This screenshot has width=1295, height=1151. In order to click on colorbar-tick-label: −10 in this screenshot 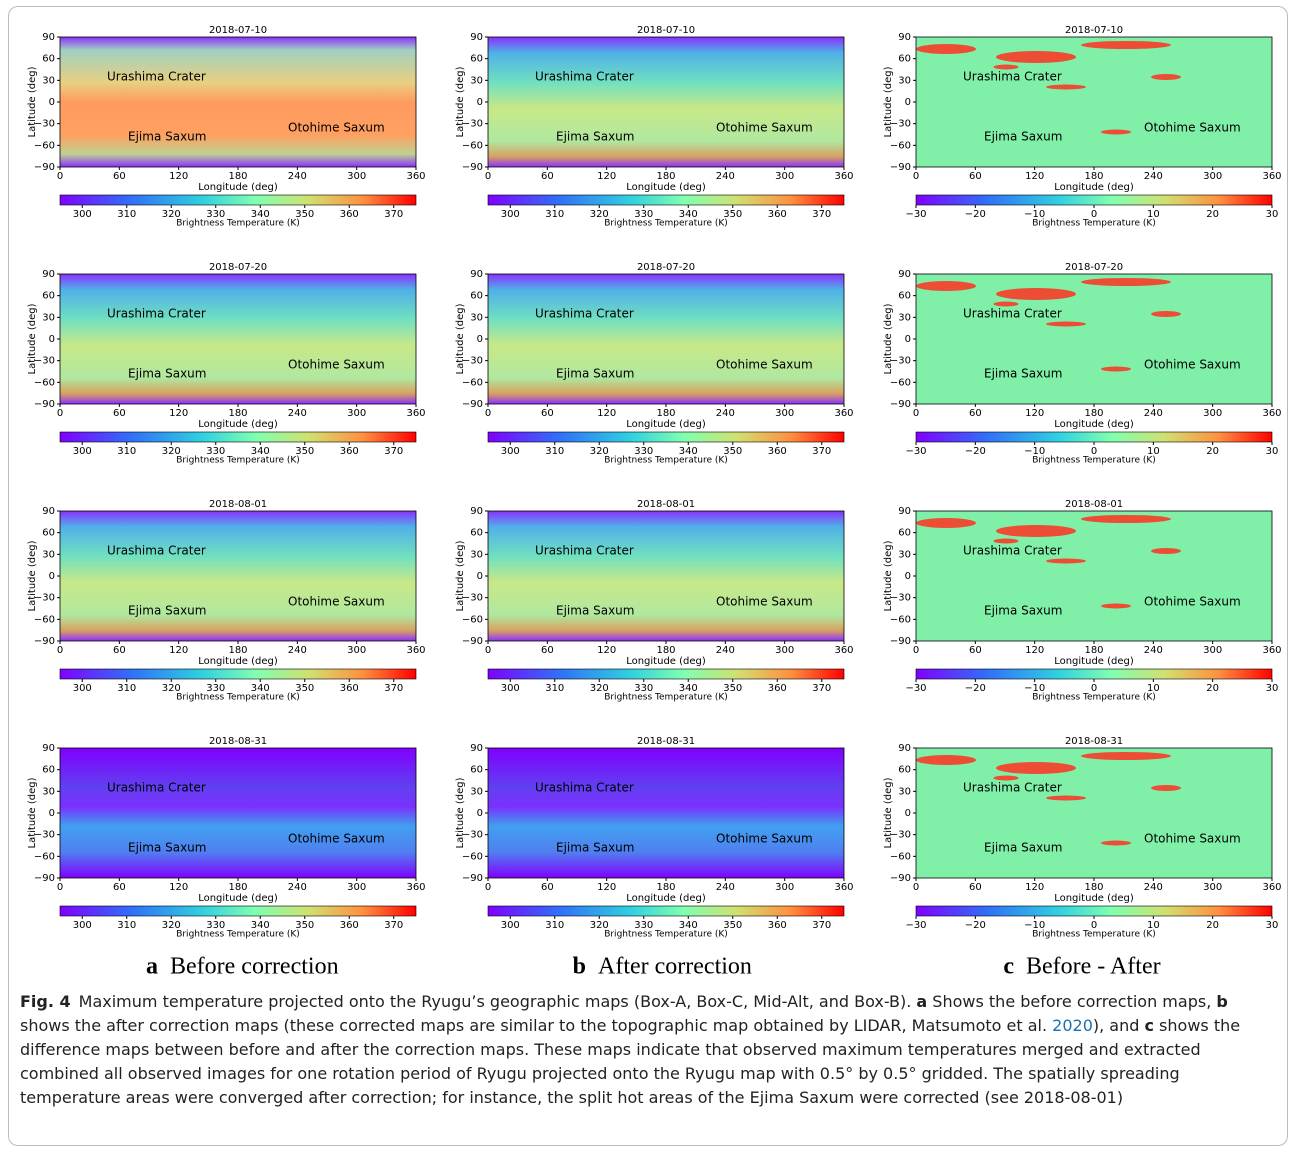, I will do `click(1034, 451)`.